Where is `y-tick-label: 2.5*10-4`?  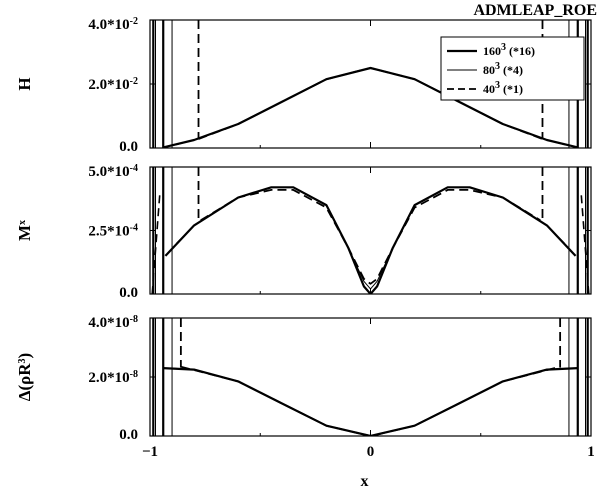
y-tick-label: 2.5*10-4 is located at coordinates (113, 231).